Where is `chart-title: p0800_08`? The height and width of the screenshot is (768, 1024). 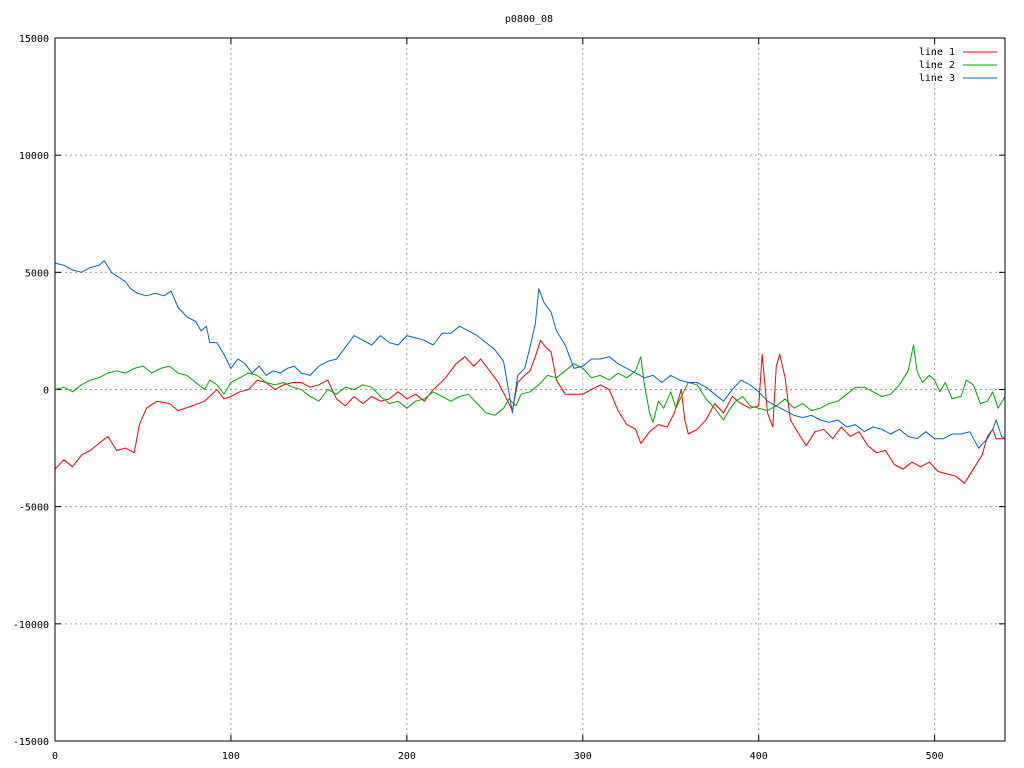
chart-title: p0800_08 is located at coordinates (529, 19).